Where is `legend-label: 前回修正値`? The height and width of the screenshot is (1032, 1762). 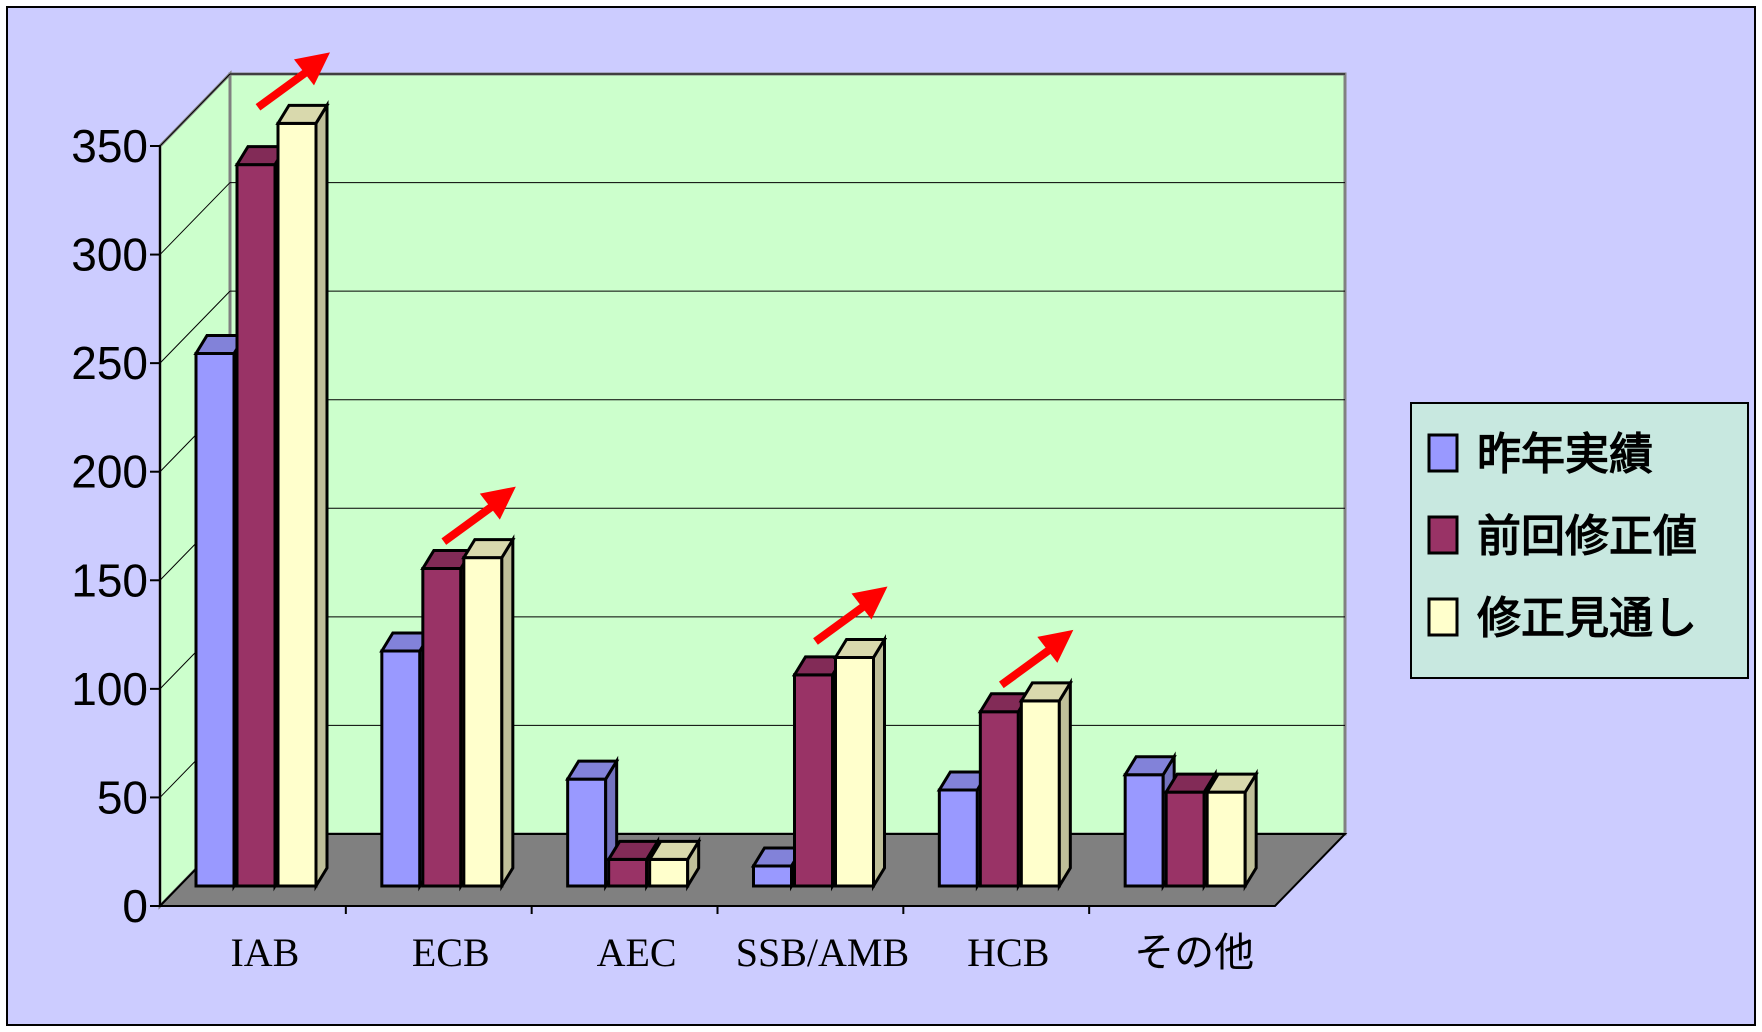
legend-label: 前回修正値 is located at coordinates (1587, 536).